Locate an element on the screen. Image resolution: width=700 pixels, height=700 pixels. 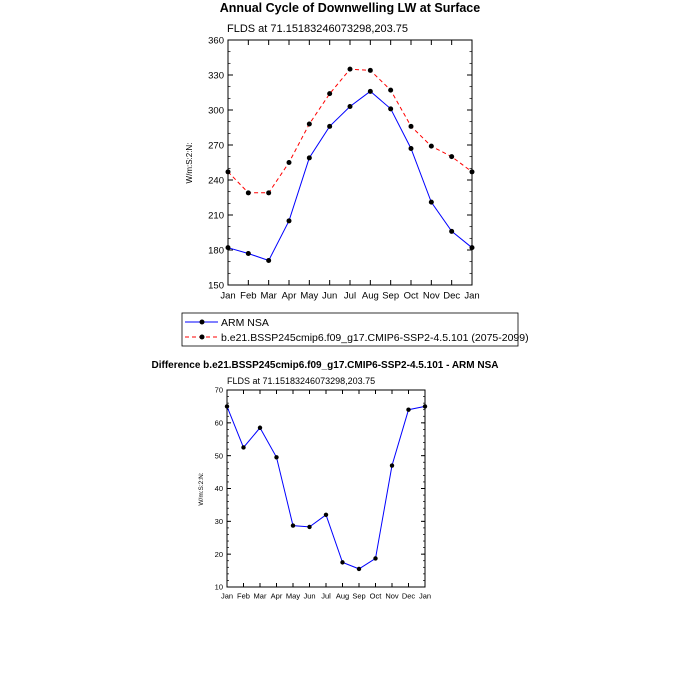
chart1-y-ticks: 150 180 210 240 270 300 330 360 is located at coordinates (340, 163).